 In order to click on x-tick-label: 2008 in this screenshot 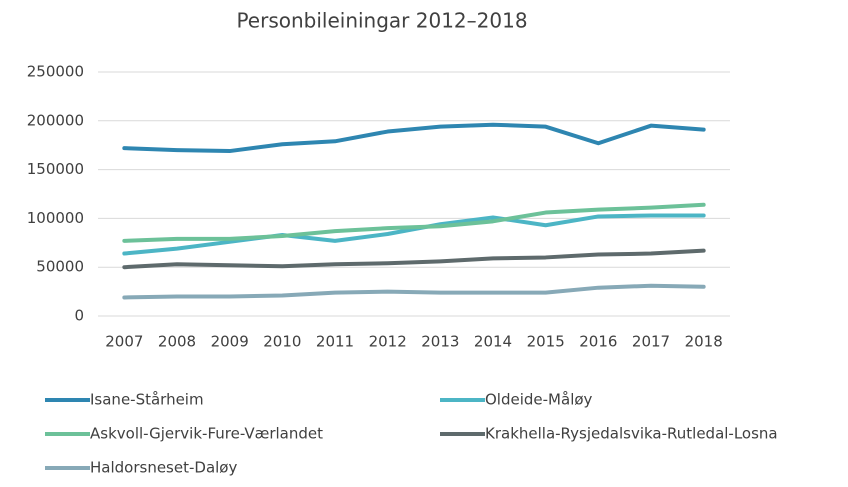, I will do `click(177, 342)`.